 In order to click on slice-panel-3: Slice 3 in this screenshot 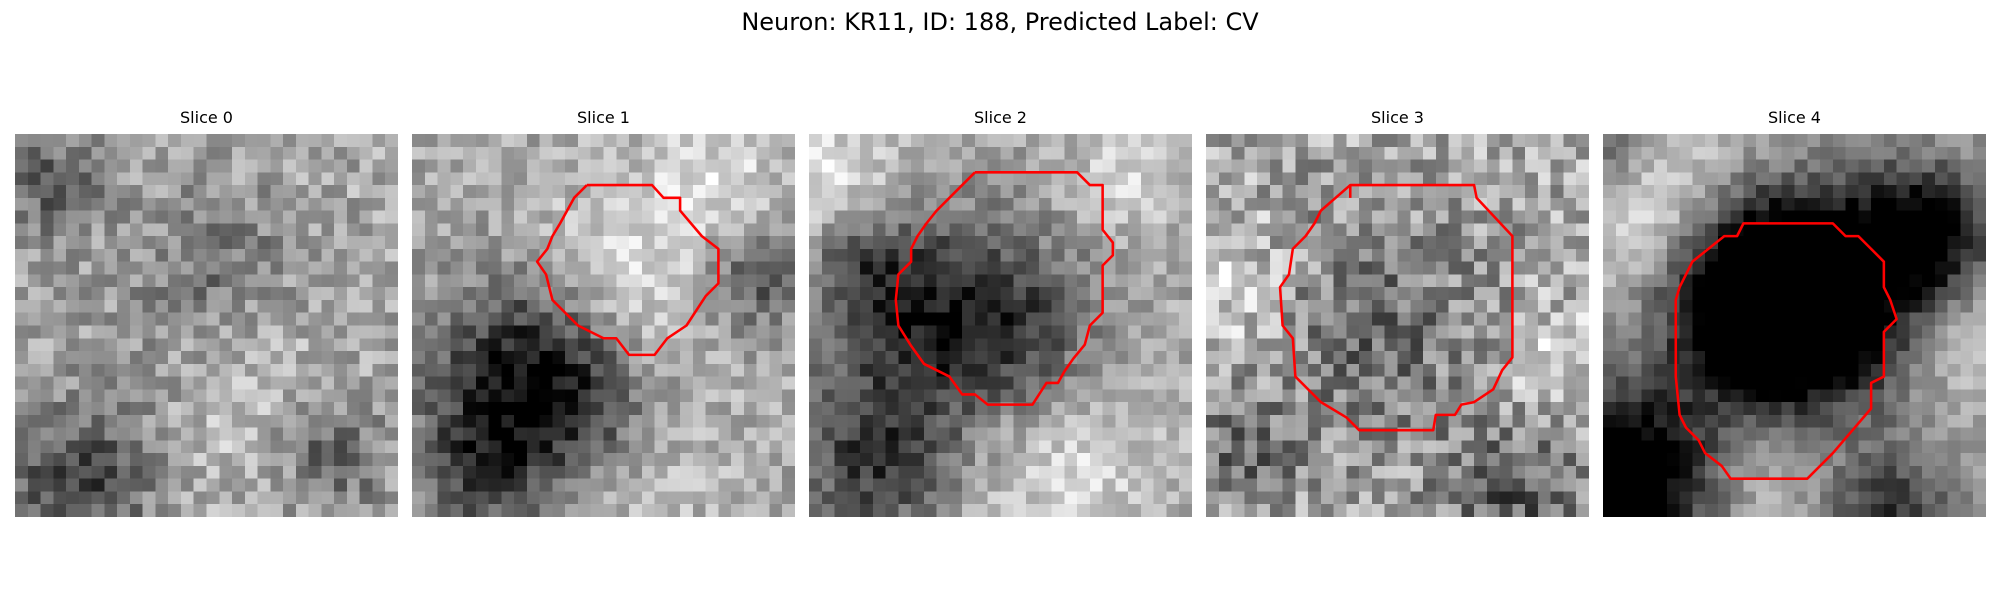, I will do `click(1397, 312)`.